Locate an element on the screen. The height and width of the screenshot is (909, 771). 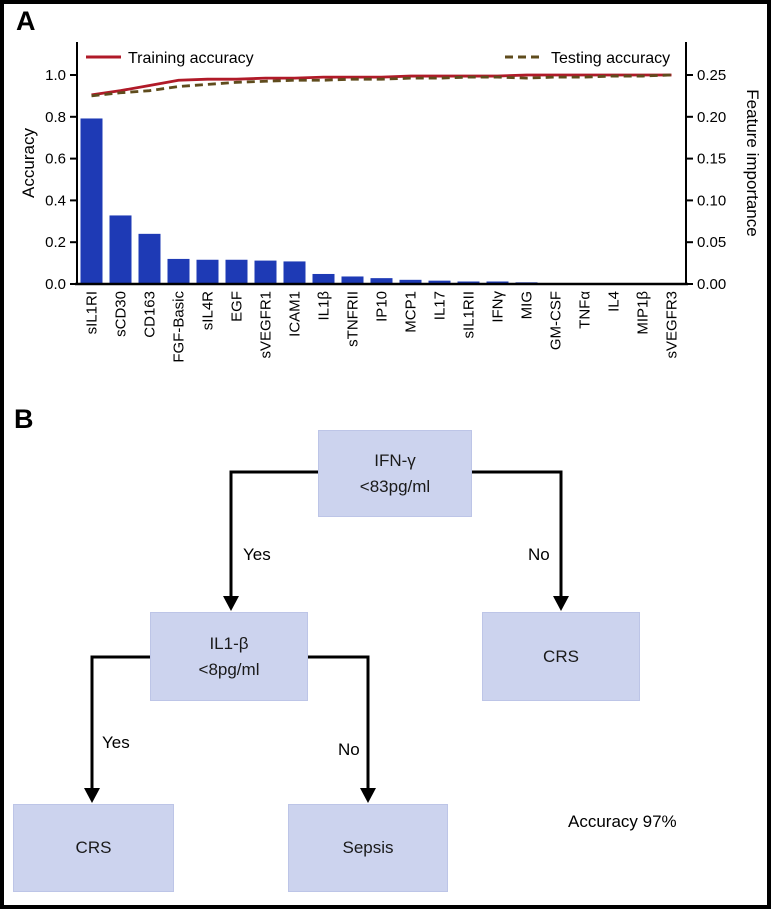
arrowhead-root-yes-icon is located at coordinates (231, 603).